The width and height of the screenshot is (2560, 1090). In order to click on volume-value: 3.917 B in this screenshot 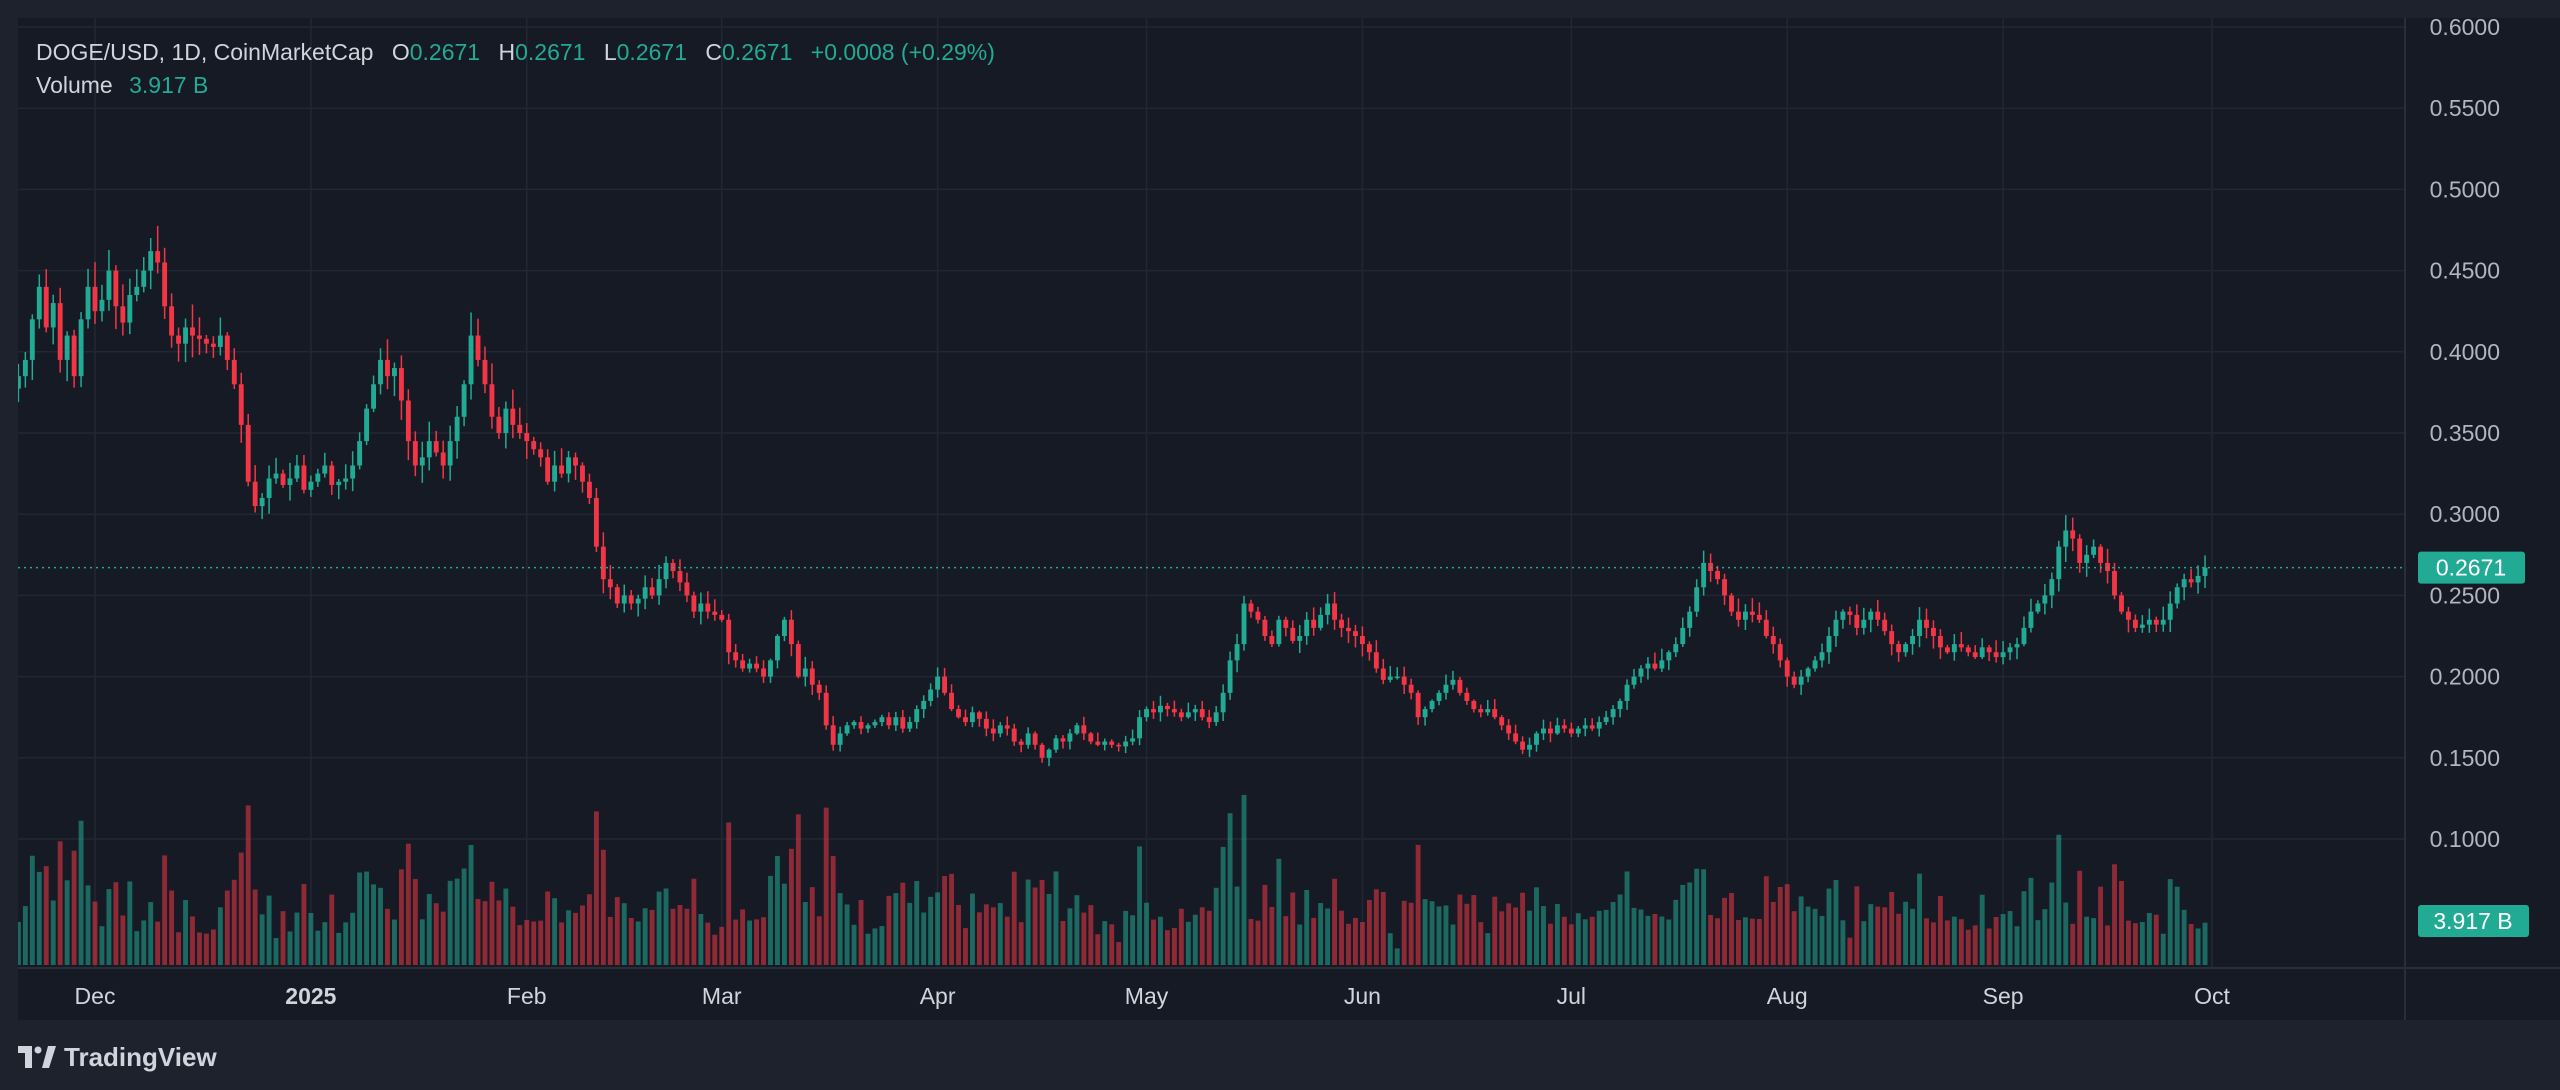, I will do `click(169, 85)`.